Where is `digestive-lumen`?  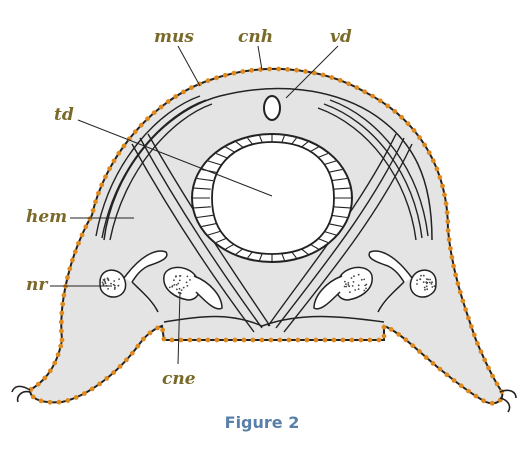 digestive-lumen is located at coordinates (273, 198).